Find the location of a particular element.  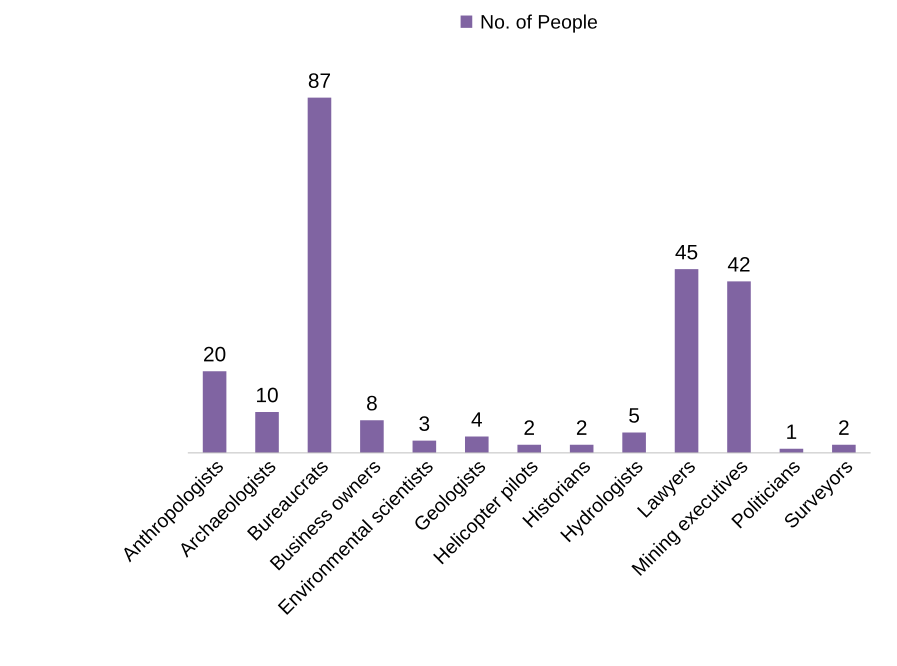

data-label: 4 is located at coordinates (476, 419).